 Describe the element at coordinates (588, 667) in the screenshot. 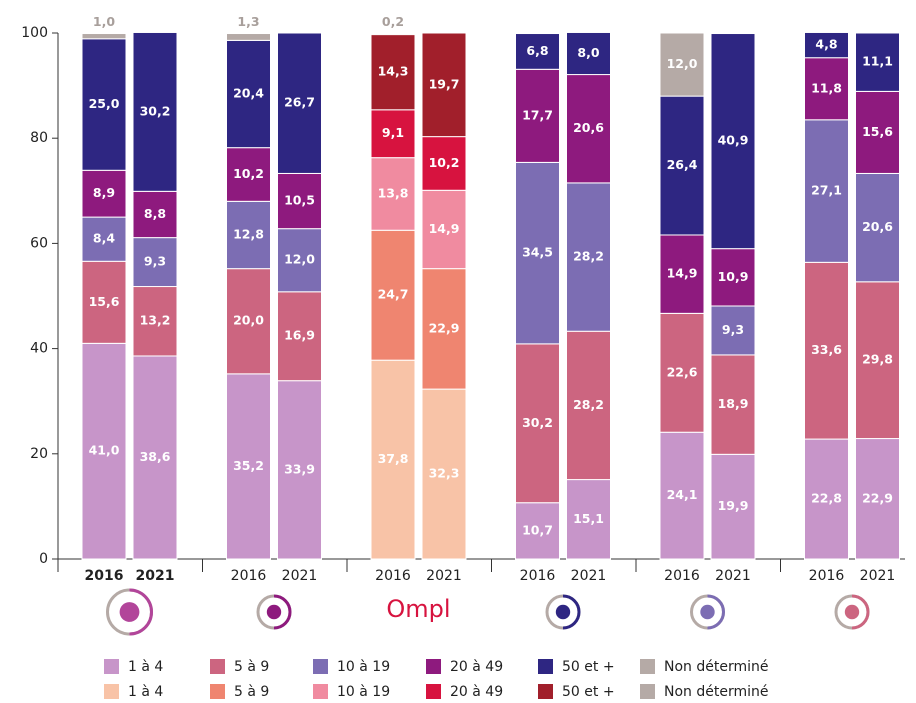

I see `legend-label: 50 et +` at that location.